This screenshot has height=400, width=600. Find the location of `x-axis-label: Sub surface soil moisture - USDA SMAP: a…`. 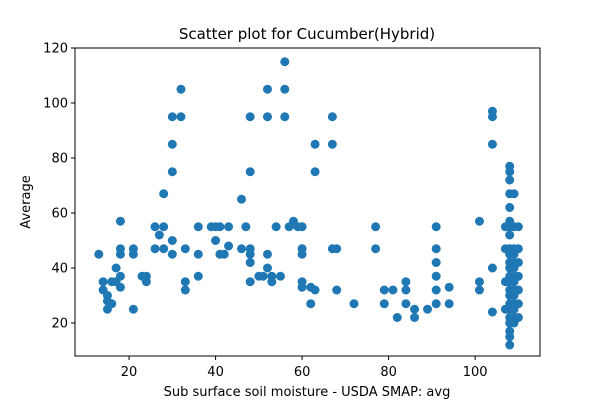

x-axis-label: Sub surface soil moisture - USDA SMAP: a… is located at coordinates (307, 392).